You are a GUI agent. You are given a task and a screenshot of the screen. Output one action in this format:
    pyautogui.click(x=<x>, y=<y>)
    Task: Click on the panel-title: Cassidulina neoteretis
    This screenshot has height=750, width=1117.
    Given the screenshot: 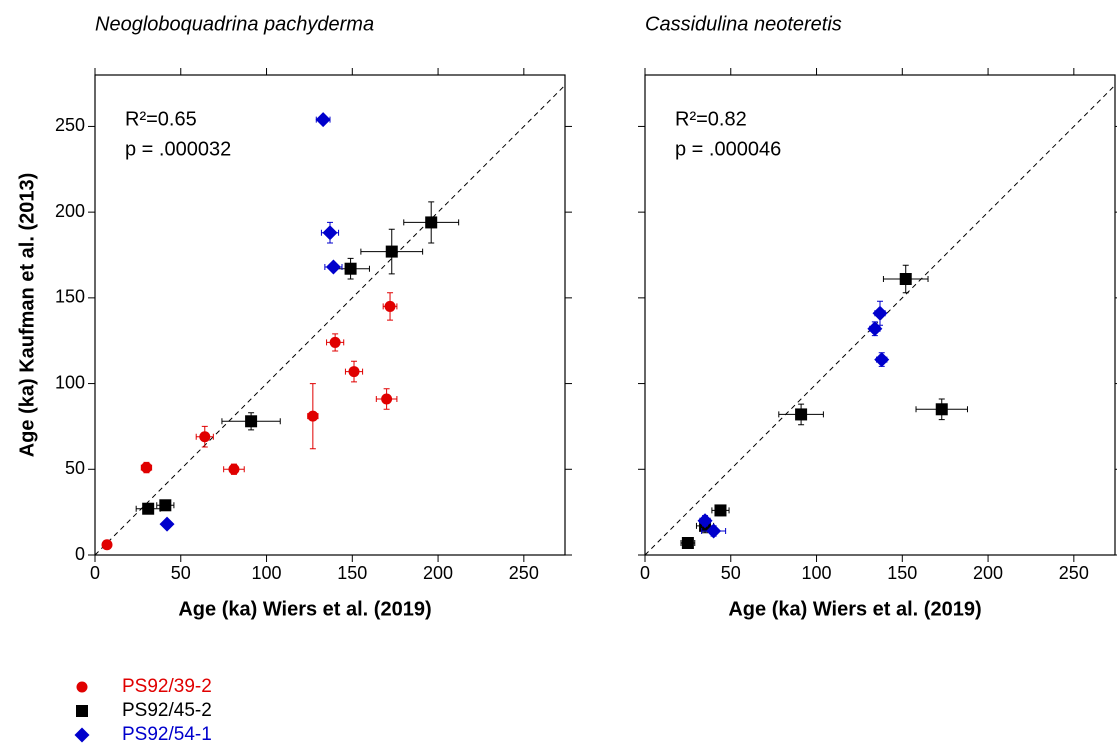 What is the action you would take?
    pyautogui.click(x=743, y=24)
    